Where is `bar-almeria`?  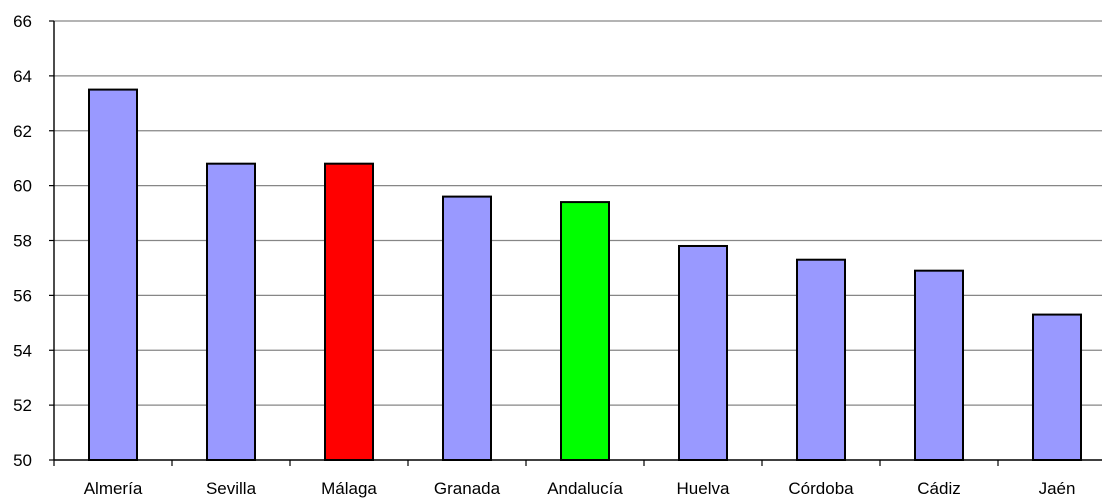
bar-almeria is located at coordinates (113, 274).